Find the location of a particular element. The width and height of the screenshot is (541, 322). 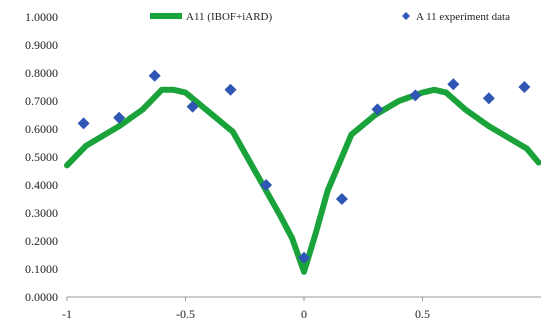

x-tick-label: 0 is located at coordinates (304, 314).